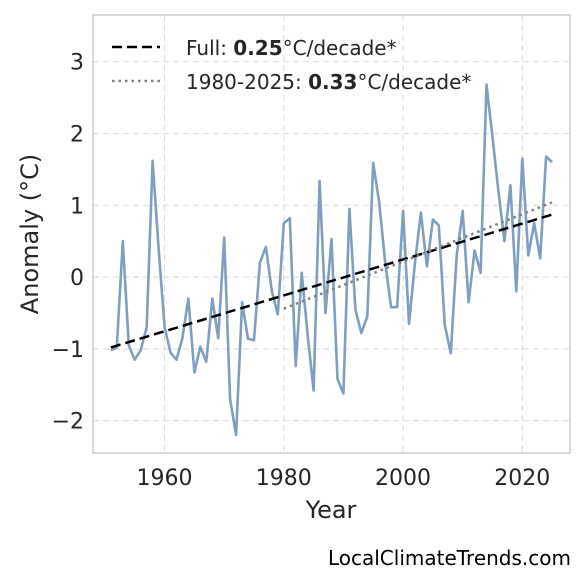 The image size is (585, 580). Describe the element at coordinates (68, 350) in the screenshot. I see `y-tick-label: −1` at that location.